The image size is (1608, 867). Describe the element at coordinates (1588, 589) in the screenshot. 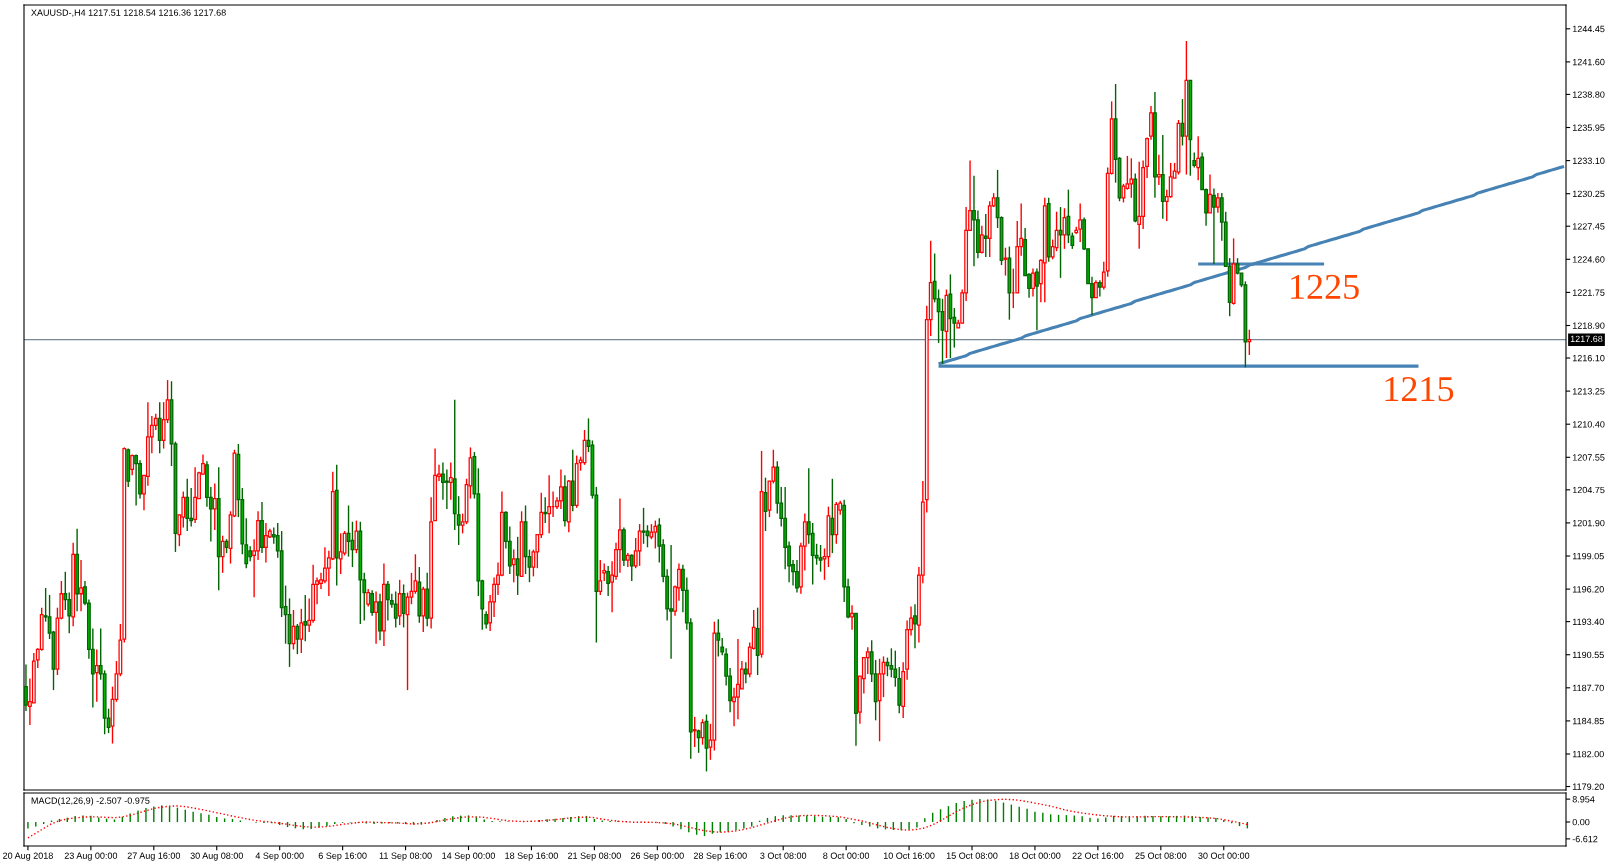

I see `y-tick-label: 1196.20` at that location.